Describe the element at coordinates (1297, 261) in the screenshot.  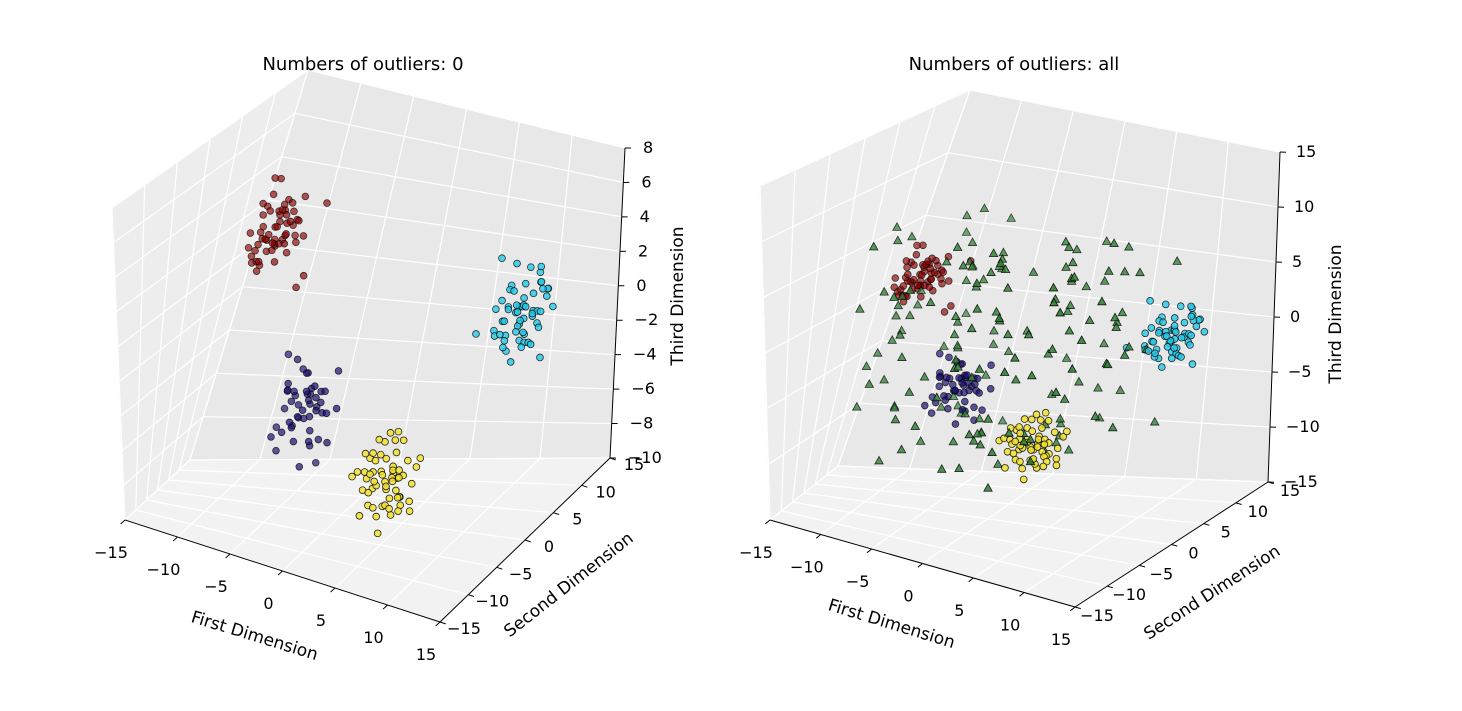
I see `z-tick-label: 5` at that location.